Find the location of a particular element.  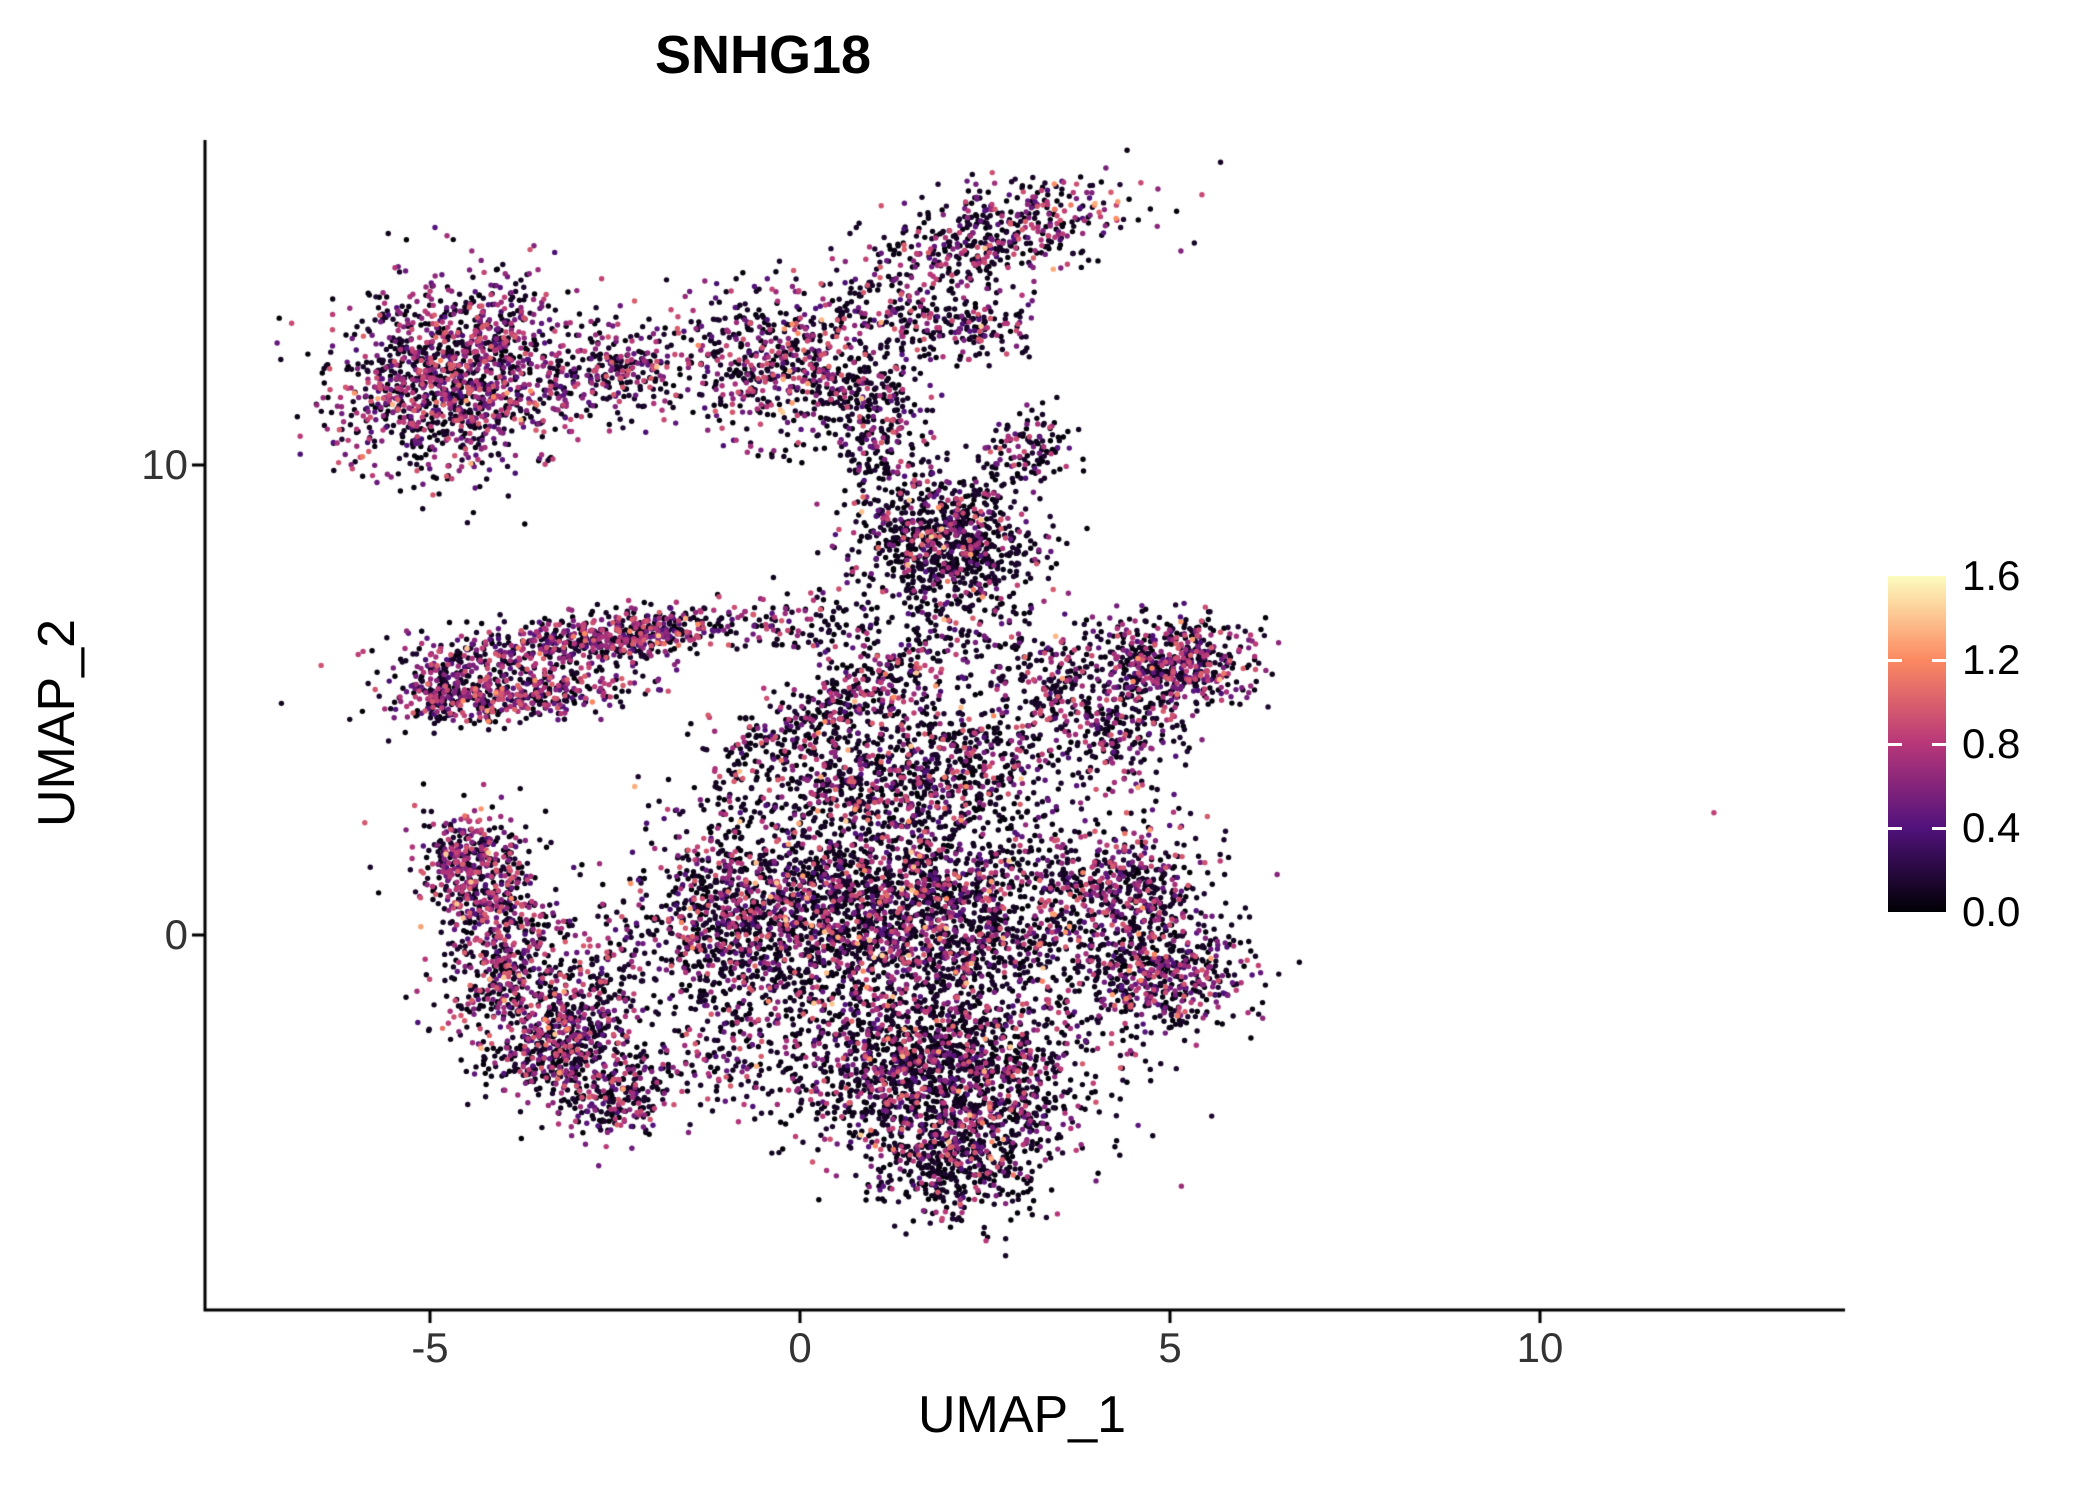

y-axis-label: UMAP_2 is located at coordinates (57, 723).